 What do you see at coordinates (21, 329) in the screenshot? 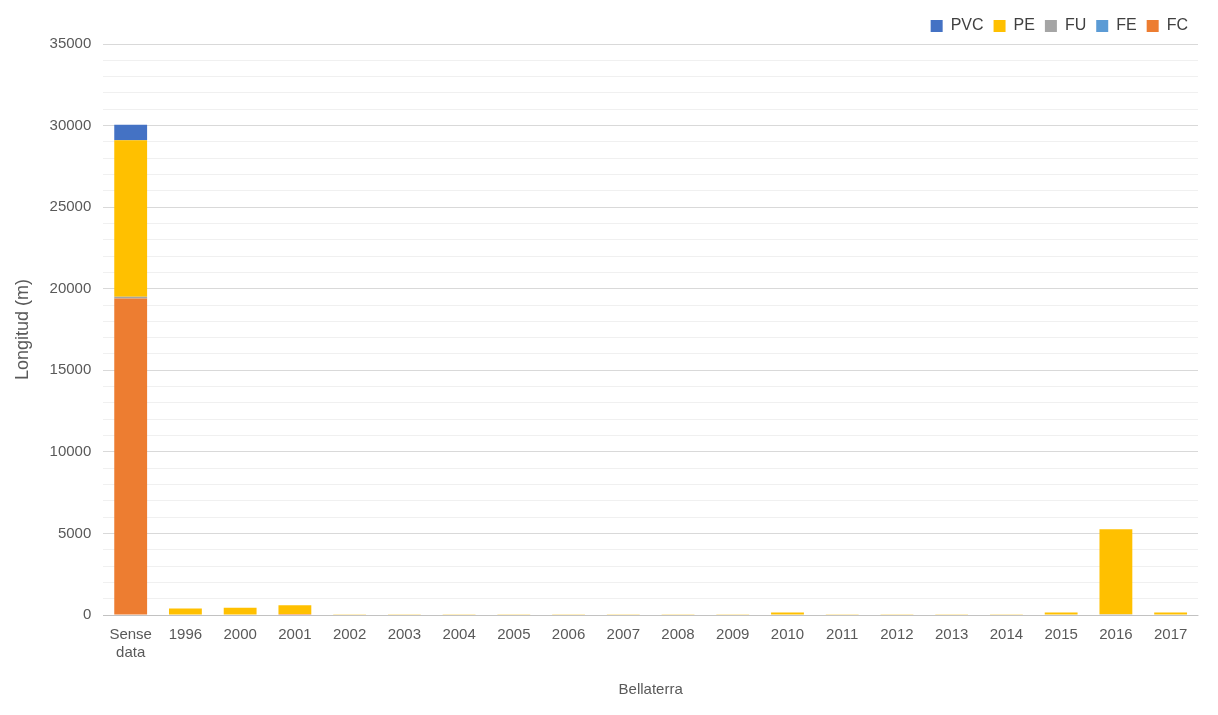
I see `y-axis-title: Longitud (m)` at bounding box center [21, 329].